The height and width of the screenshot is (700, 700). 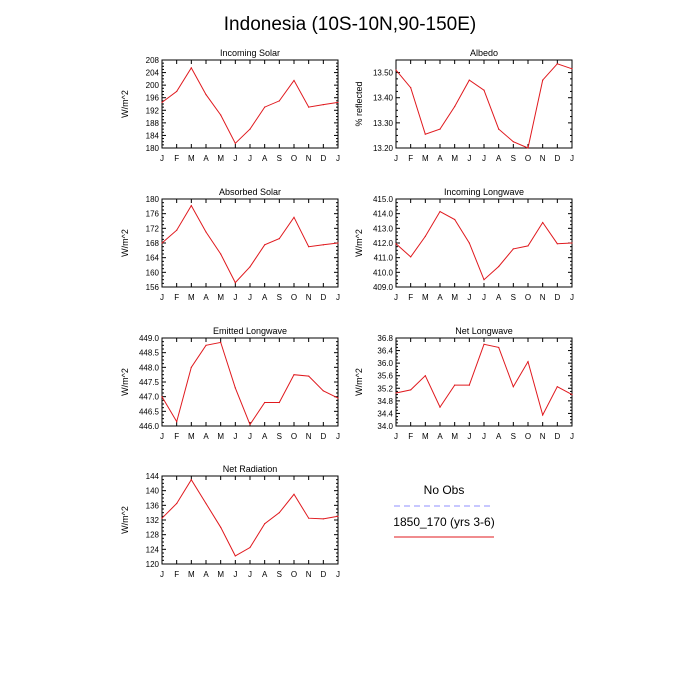 What do you see at coordinates (153, 564) in the screenshot?
I see `panel-7-ytick-label: 120` at bounding box center [153, 564].